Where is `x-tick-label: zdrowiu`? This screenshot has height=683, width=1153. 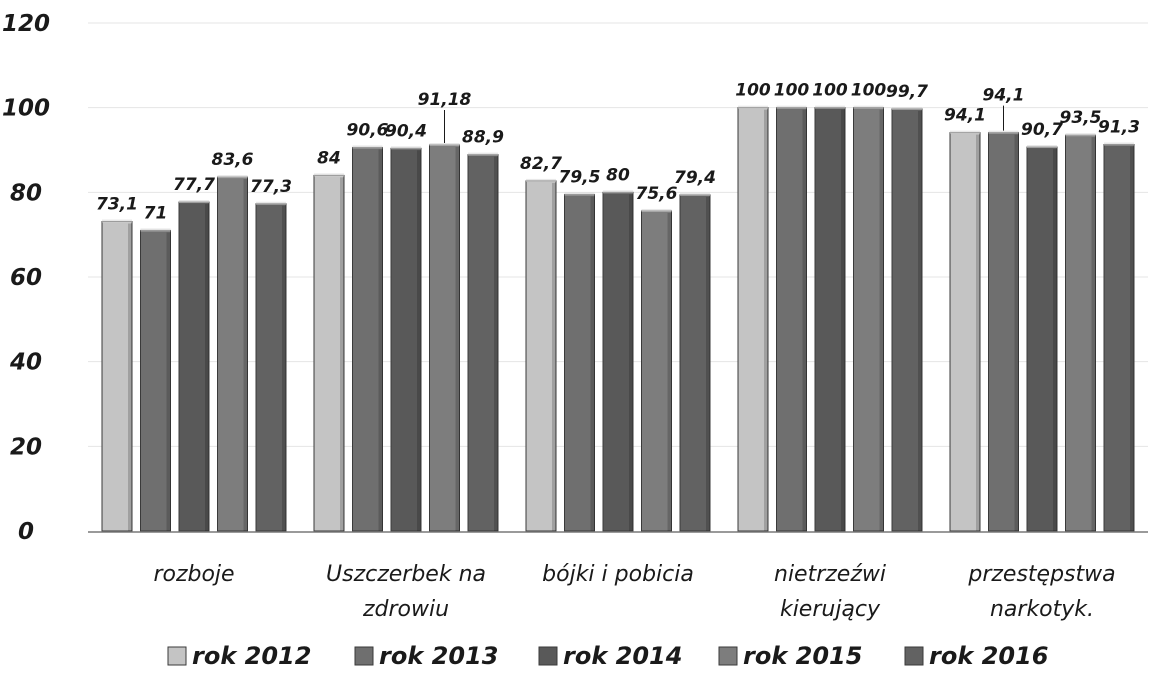 x-tick-label: zdrowiu is located at coordinates (405, 609).